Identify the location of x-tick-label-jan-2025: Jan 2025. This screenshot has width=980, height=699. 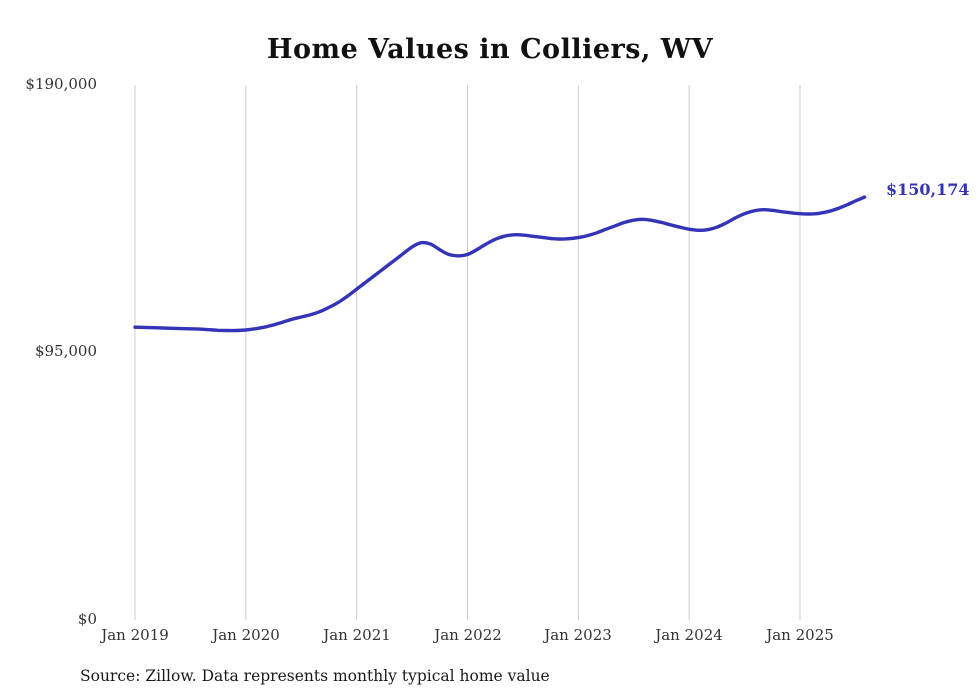
(800, 635).